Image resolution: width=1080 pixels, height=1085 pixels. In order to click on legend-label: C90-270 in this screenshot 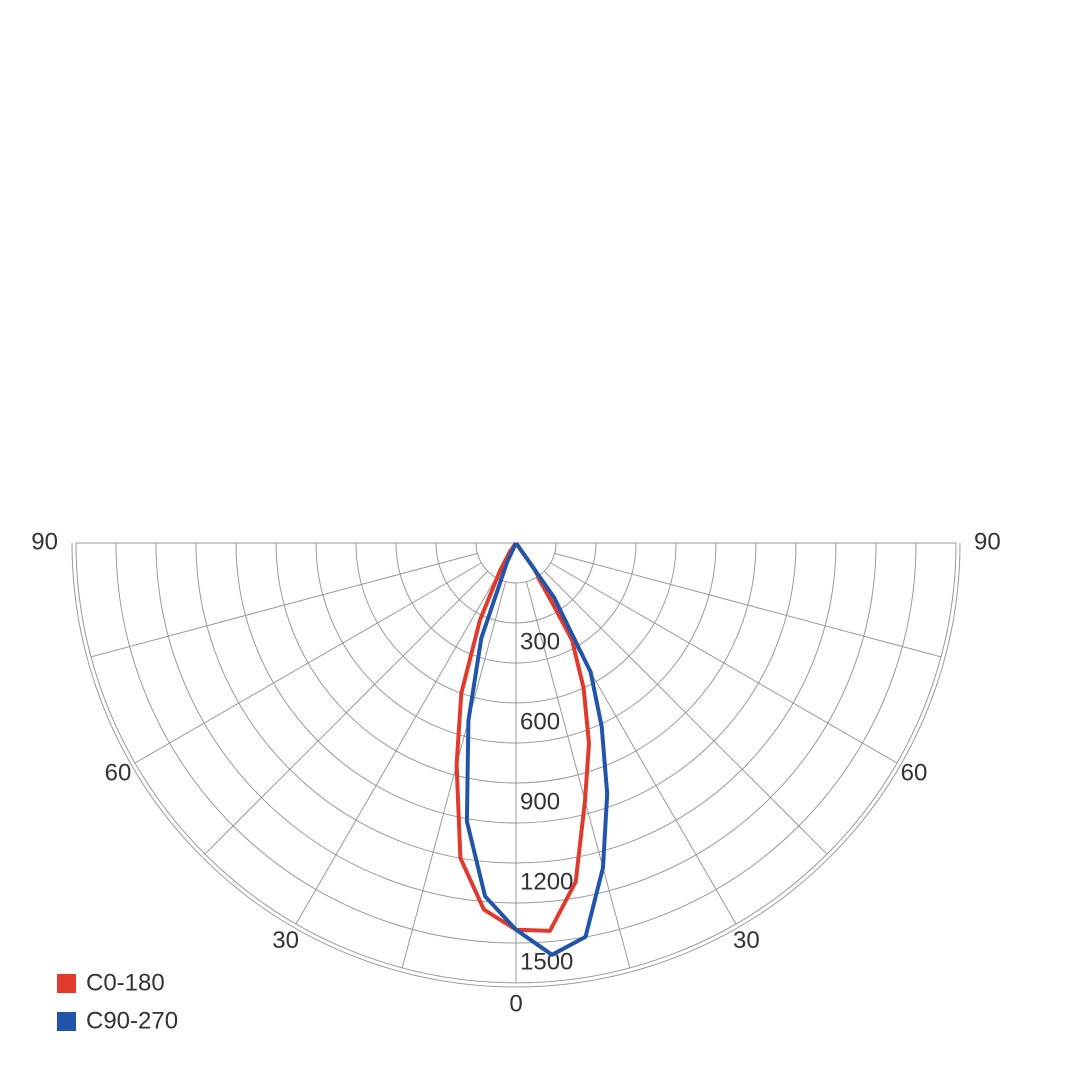, I will do `click(132, 1020)`.